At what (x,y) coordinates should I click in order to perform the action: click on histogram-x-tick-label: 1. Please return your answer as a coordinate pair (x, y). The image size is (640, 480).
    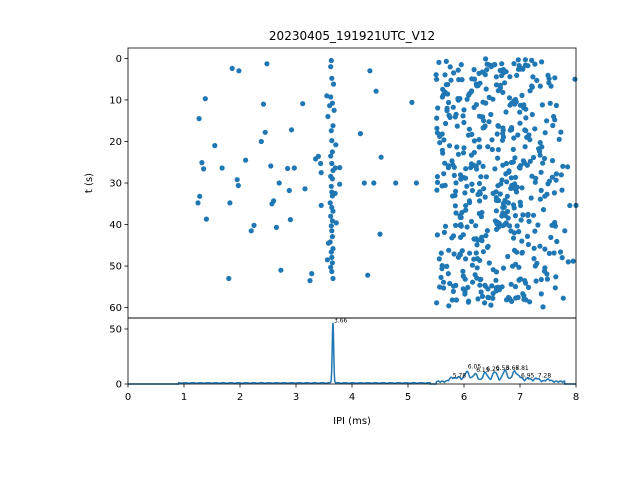
    Looking at the image, I should click on (184, 397).